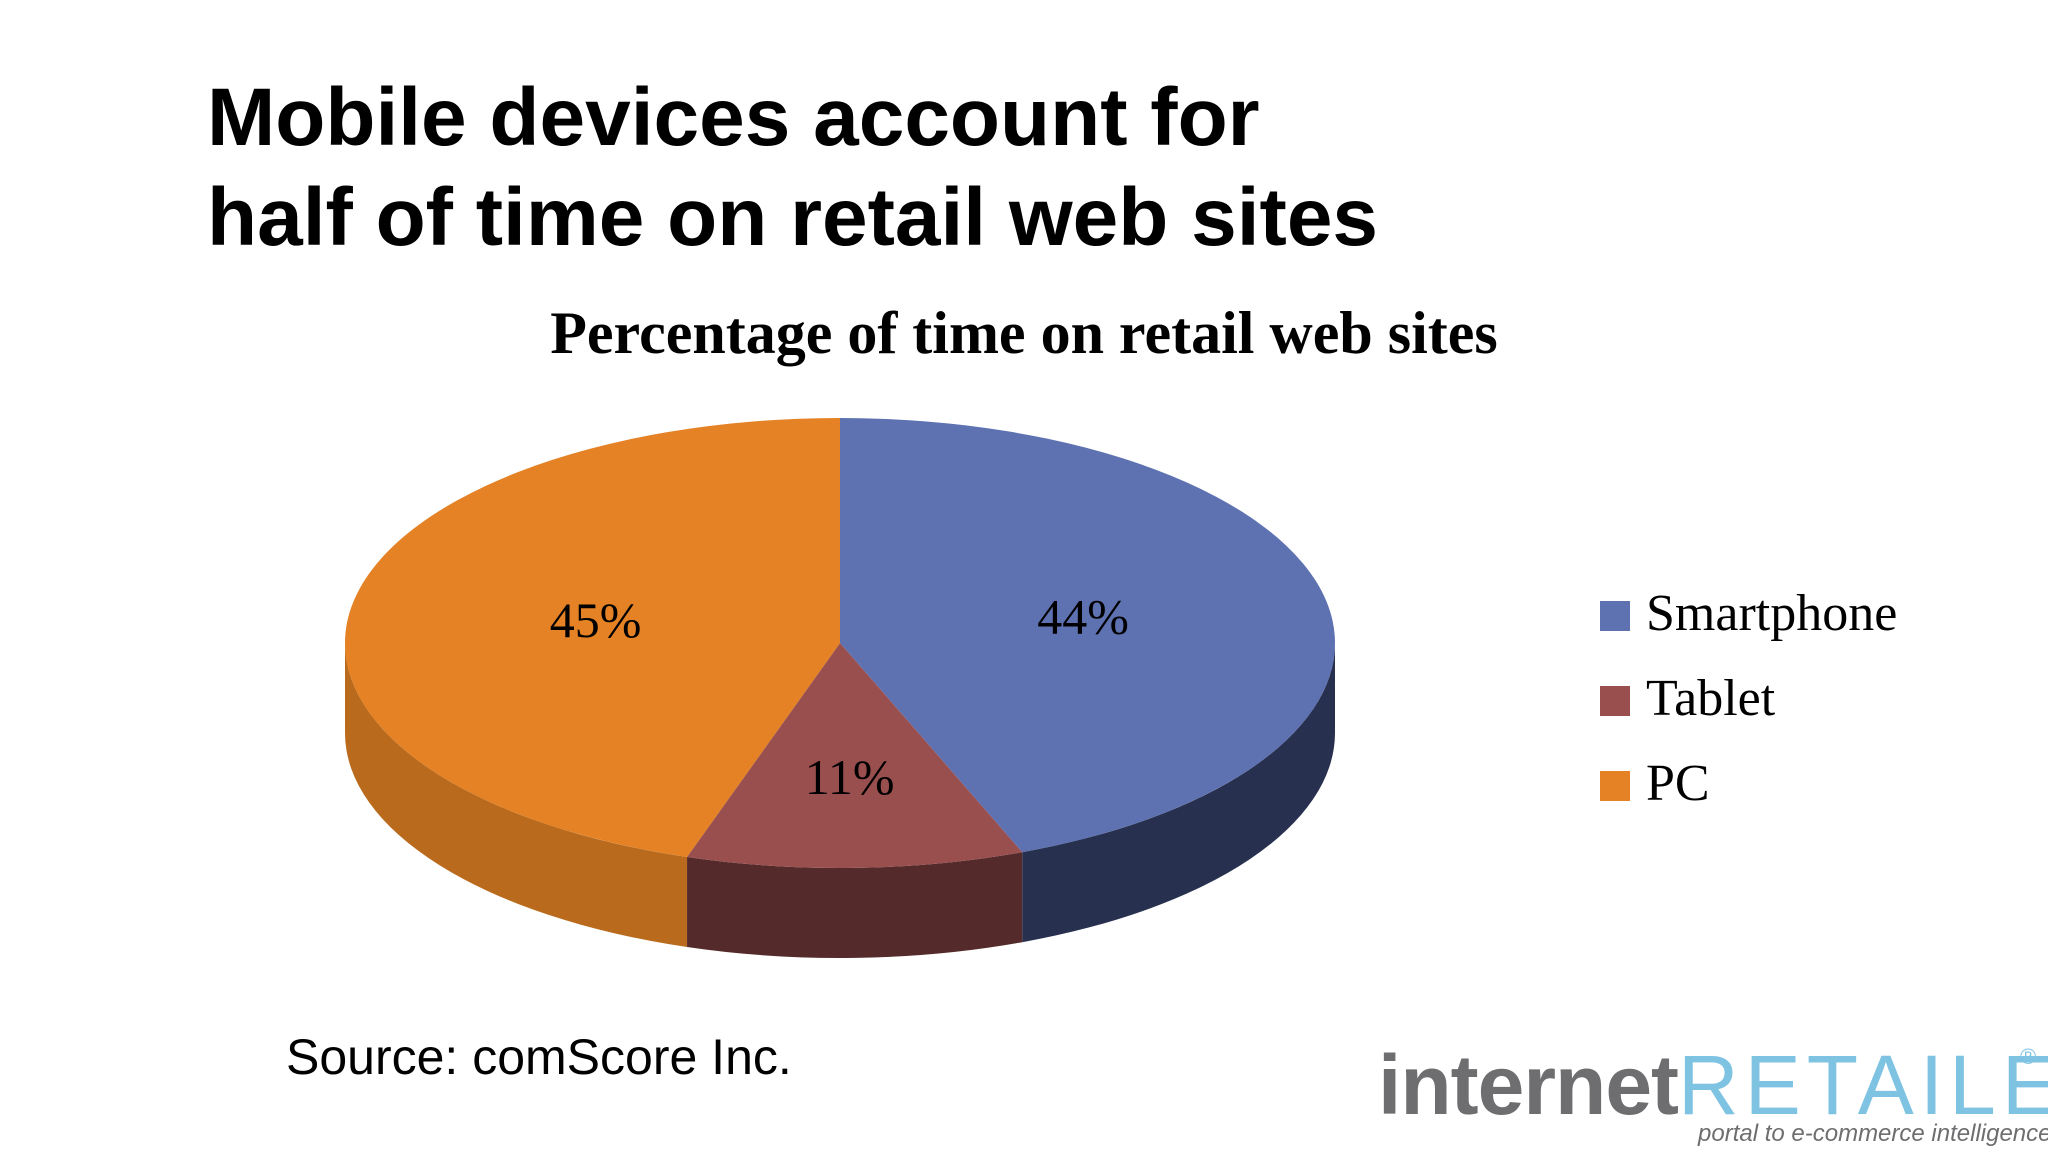  Describe the element at coordinates (1528, 1085) in the screenshot. I see `logo-part-internet: internet` at that location.